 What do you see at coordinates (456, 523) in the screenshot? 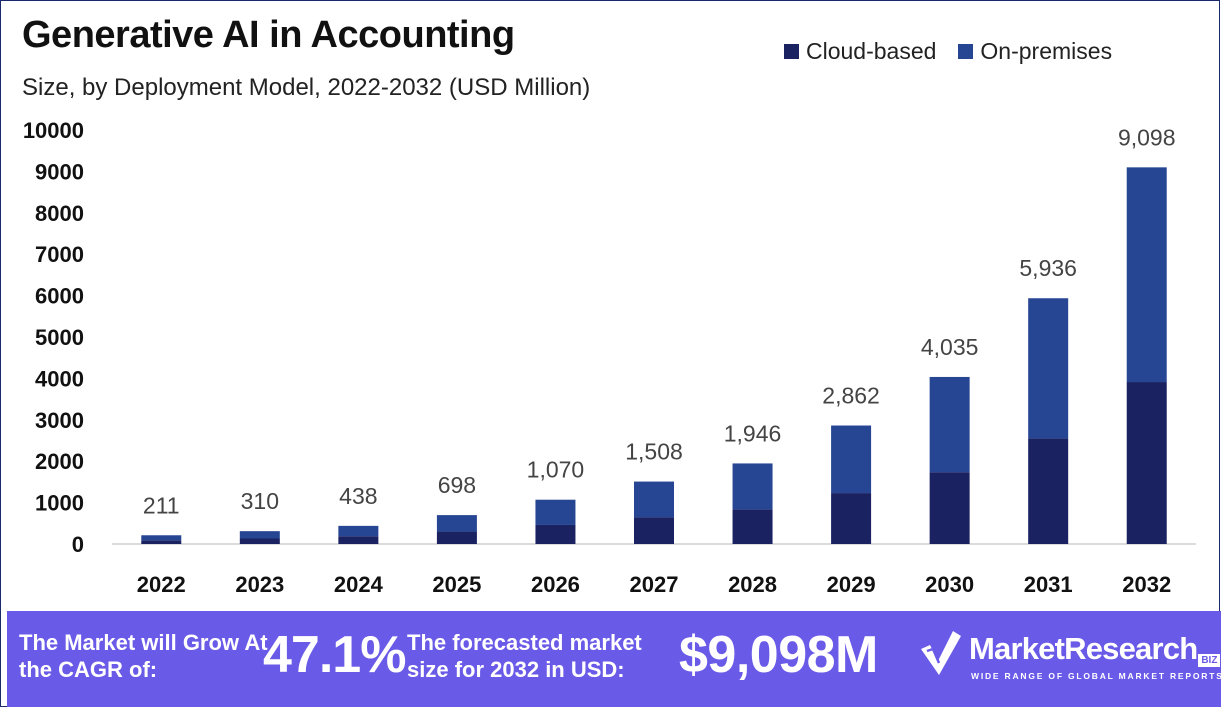
I see `bar-on-premises-2025` at bounding box center [456, 523].